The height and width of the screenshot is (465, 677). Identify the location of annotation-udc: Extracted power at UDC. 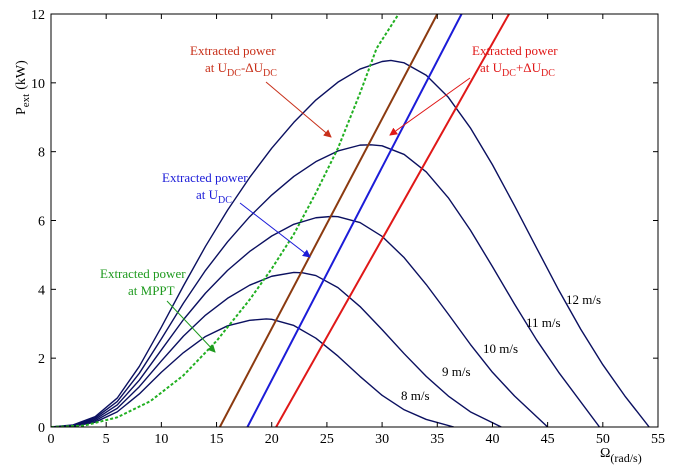
(236, 214).